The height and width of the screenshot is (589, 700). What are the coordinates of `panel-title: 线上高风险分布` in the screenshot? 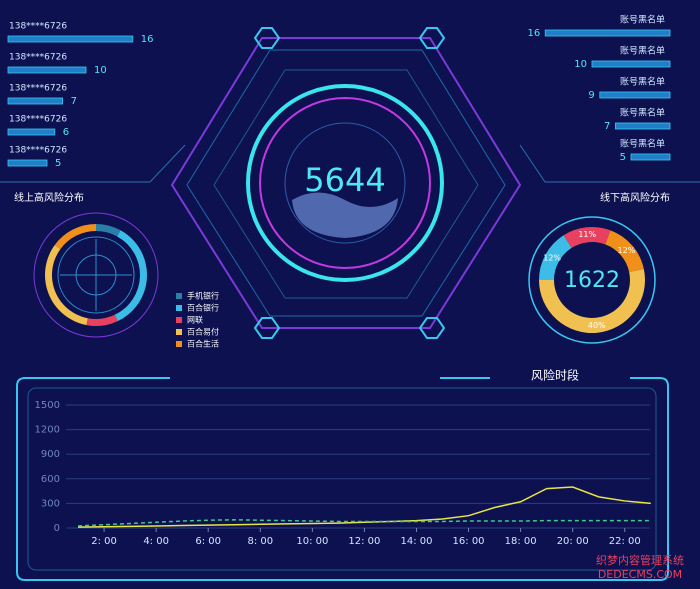 It's located at (49, 197).